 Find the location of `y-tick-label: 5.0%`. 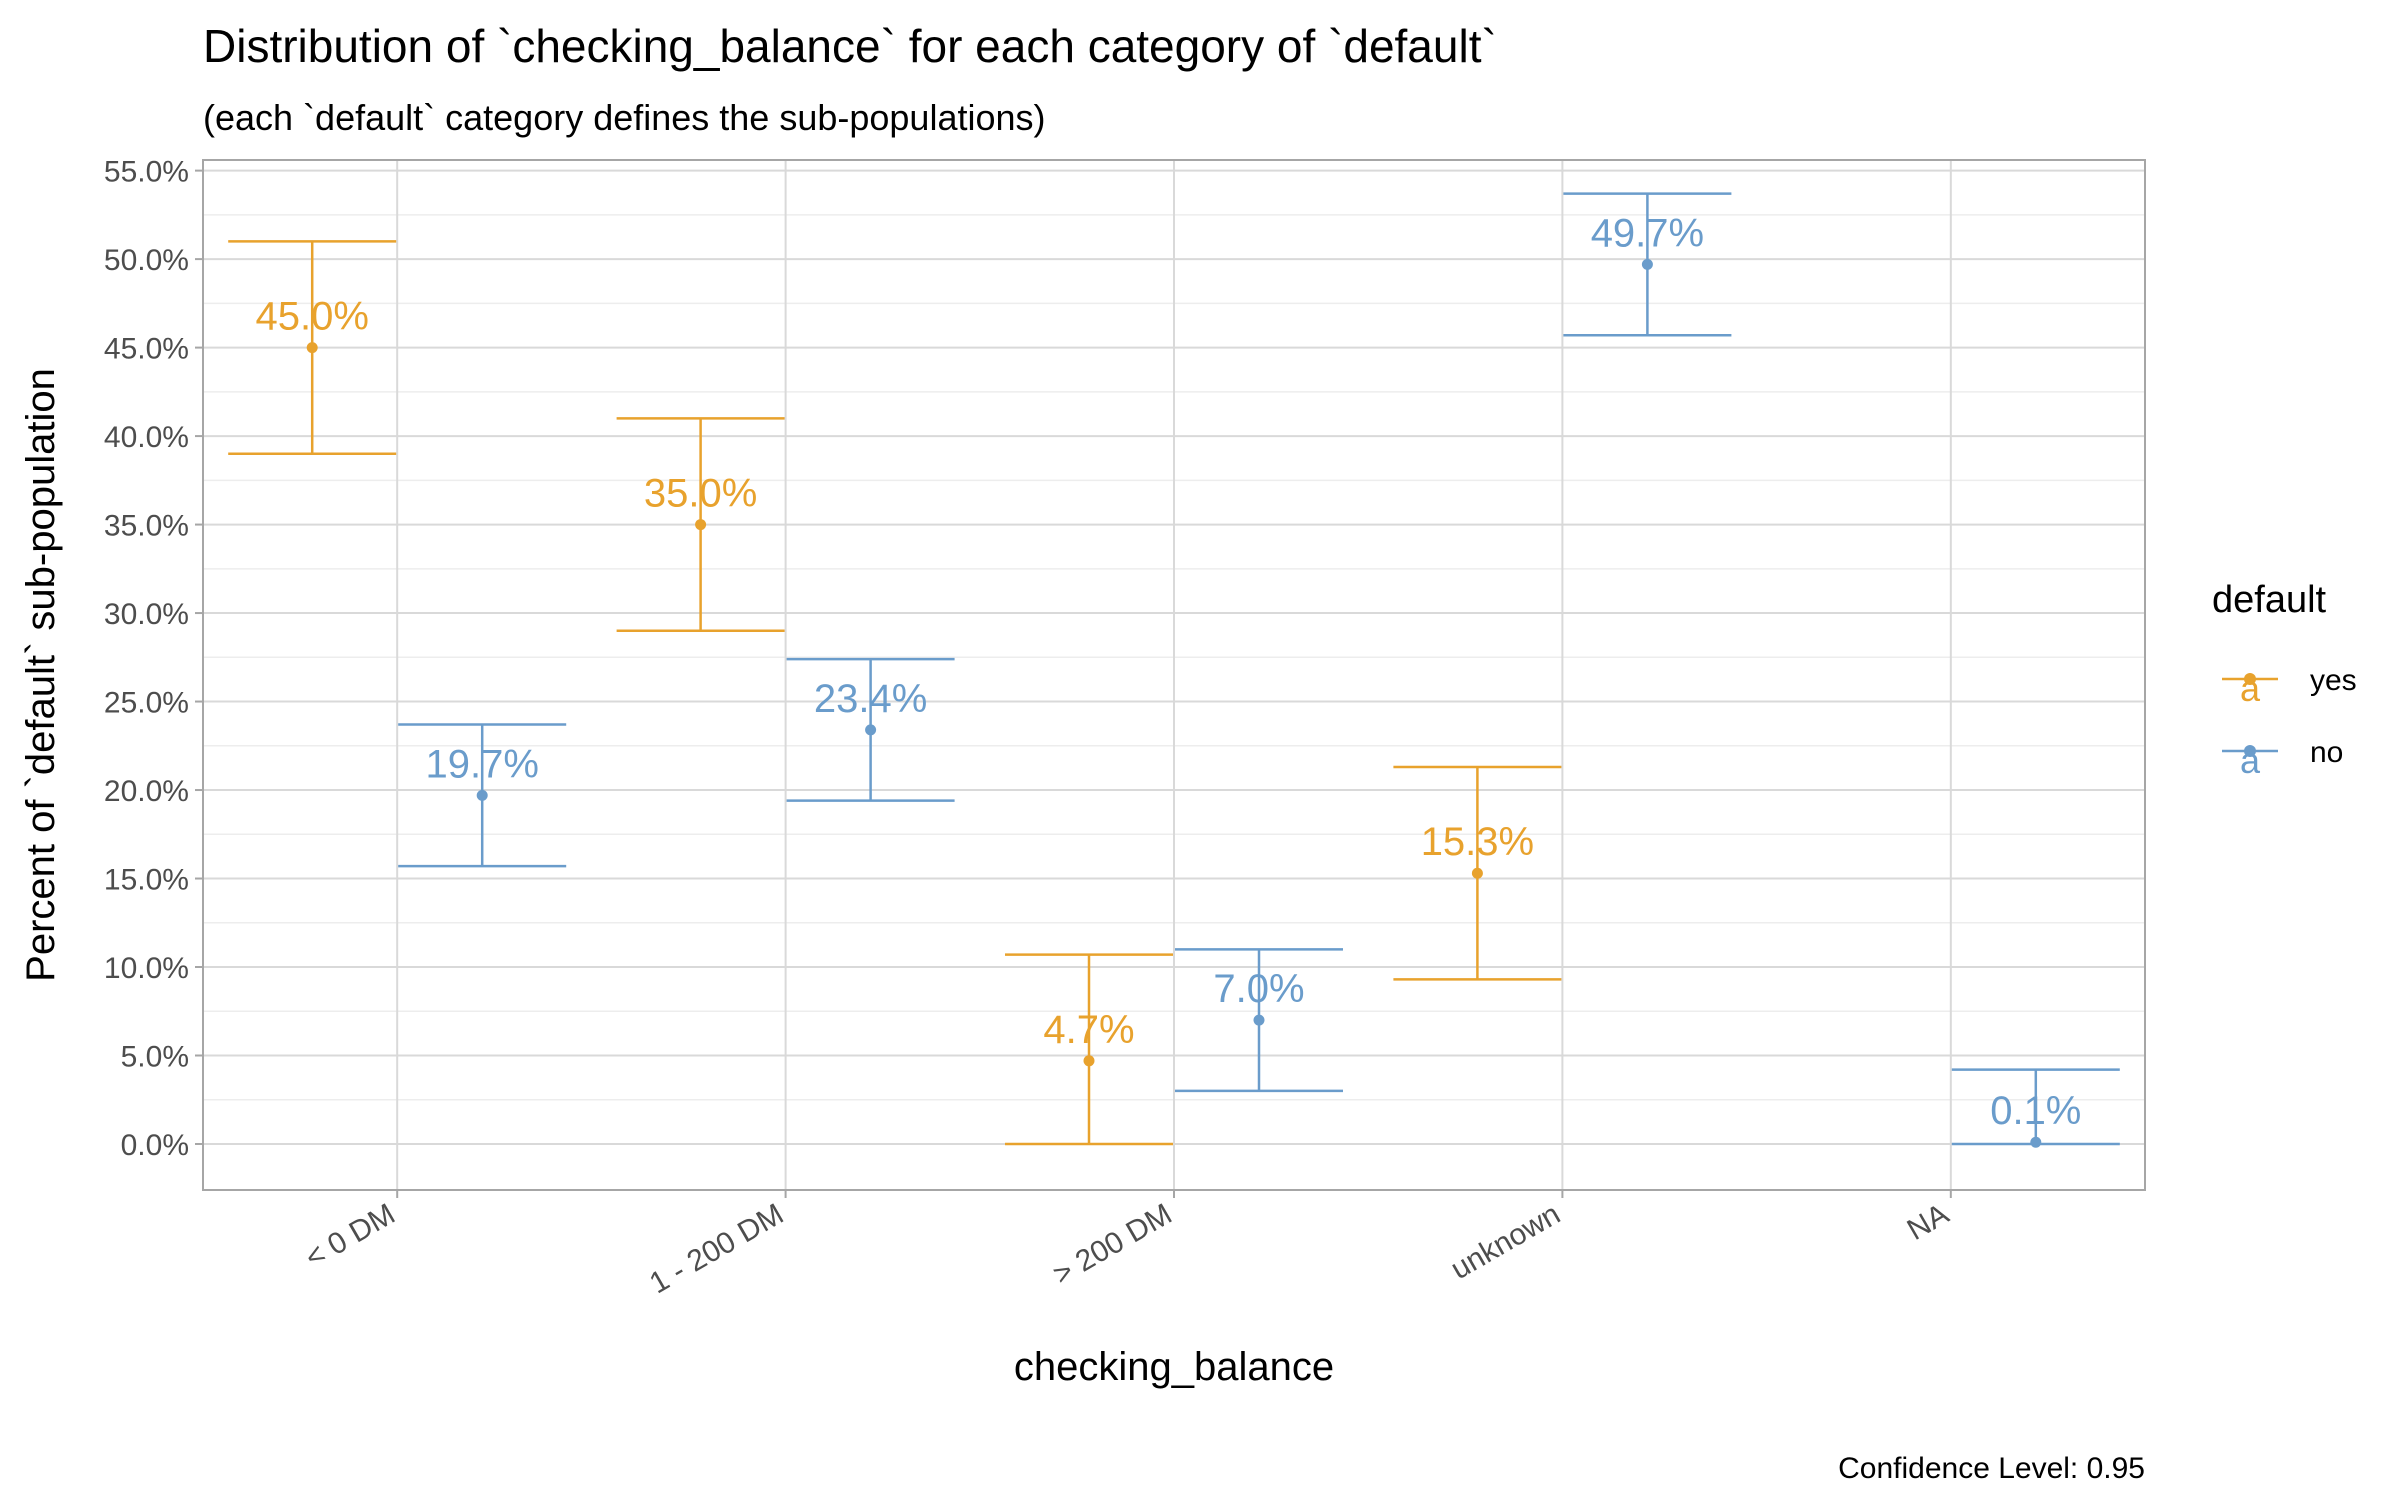

y-tick-label: 5.0% is located at coordinates (155, 1056).